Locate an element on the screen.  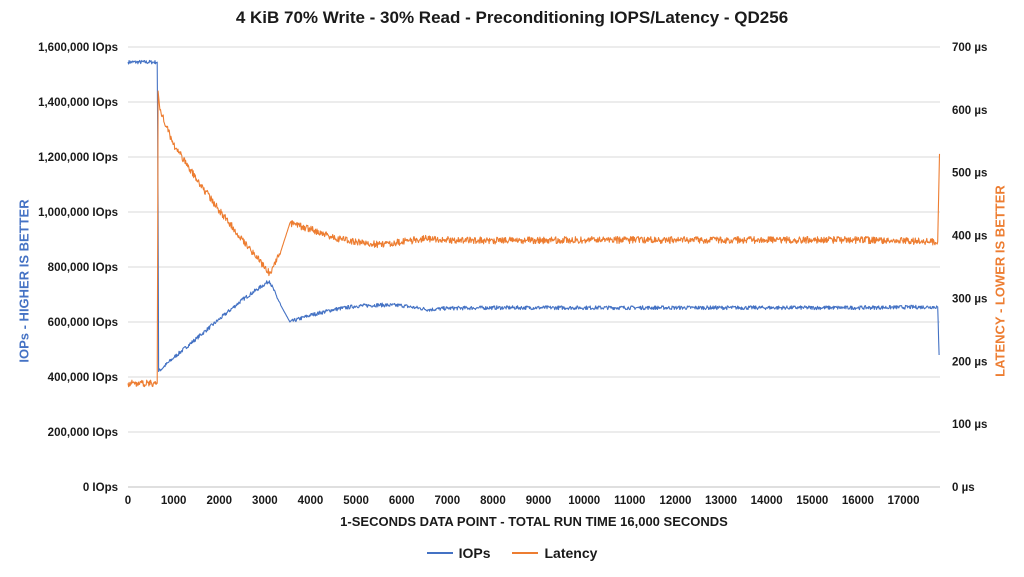
x-tick-label: 6000 is located at coordinates (402, 501).